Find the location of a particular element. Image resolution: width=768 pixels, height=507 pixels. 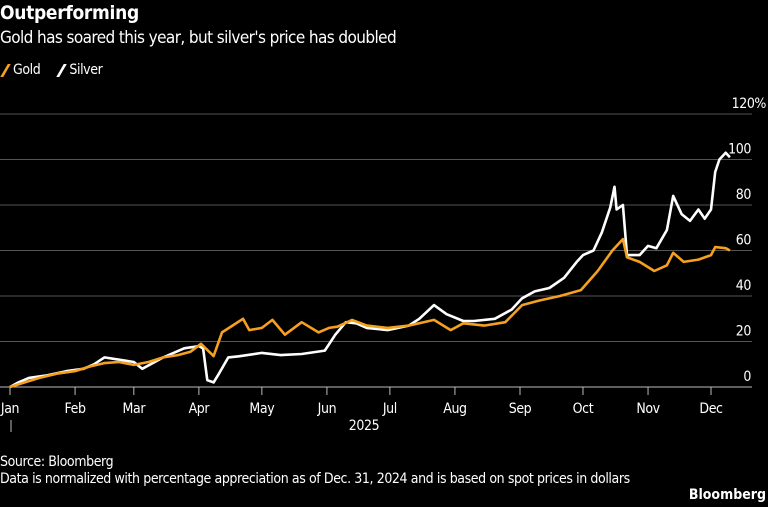

x-tick-label: Jan is located at coordinates (9, 409).